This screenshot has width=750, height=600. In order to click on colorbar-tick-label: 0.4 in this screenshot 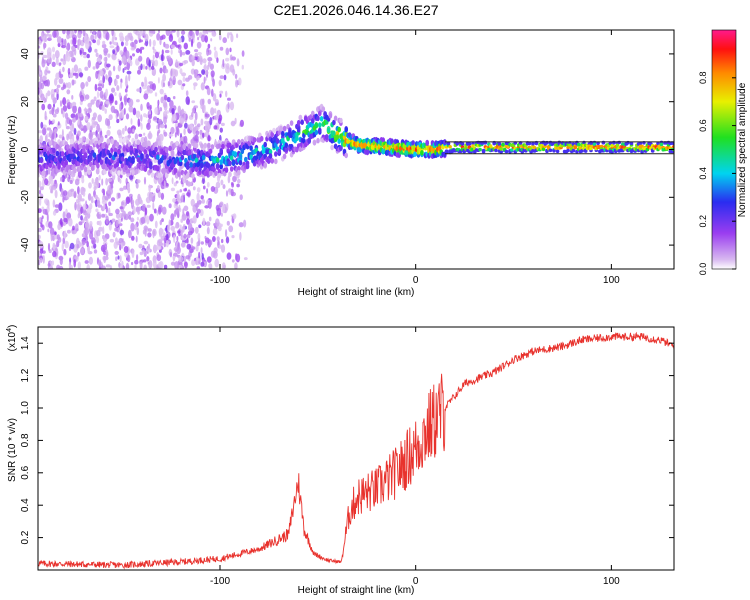, I will do `click(703, 173)`.